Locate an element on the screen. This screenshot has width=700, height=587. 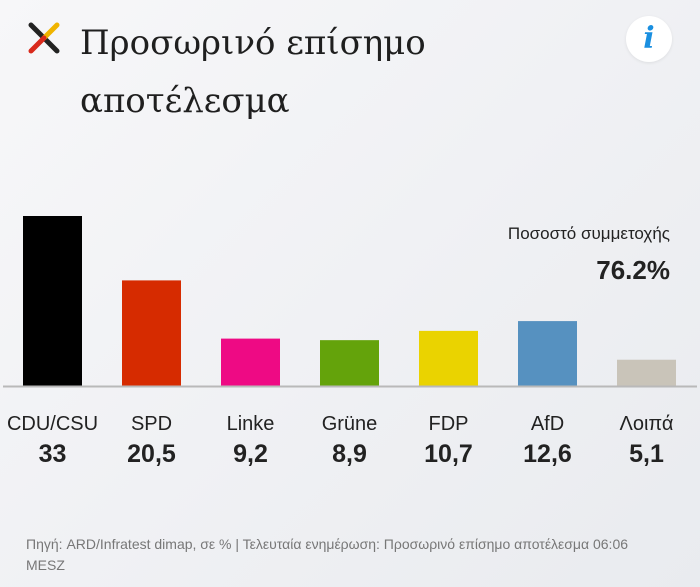
info-icon: i is located at coordinates (649, 38).